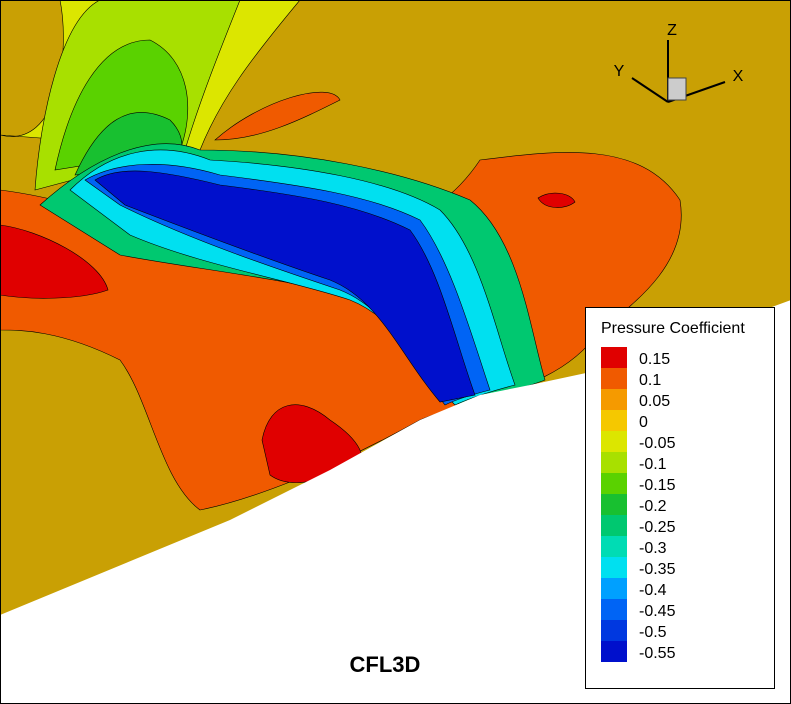 The image size is (791, 704). What do you see at coordinates (657, 527) in the screenshot?
I see `legend-label: -0.25` at bounding box center [657, 527].